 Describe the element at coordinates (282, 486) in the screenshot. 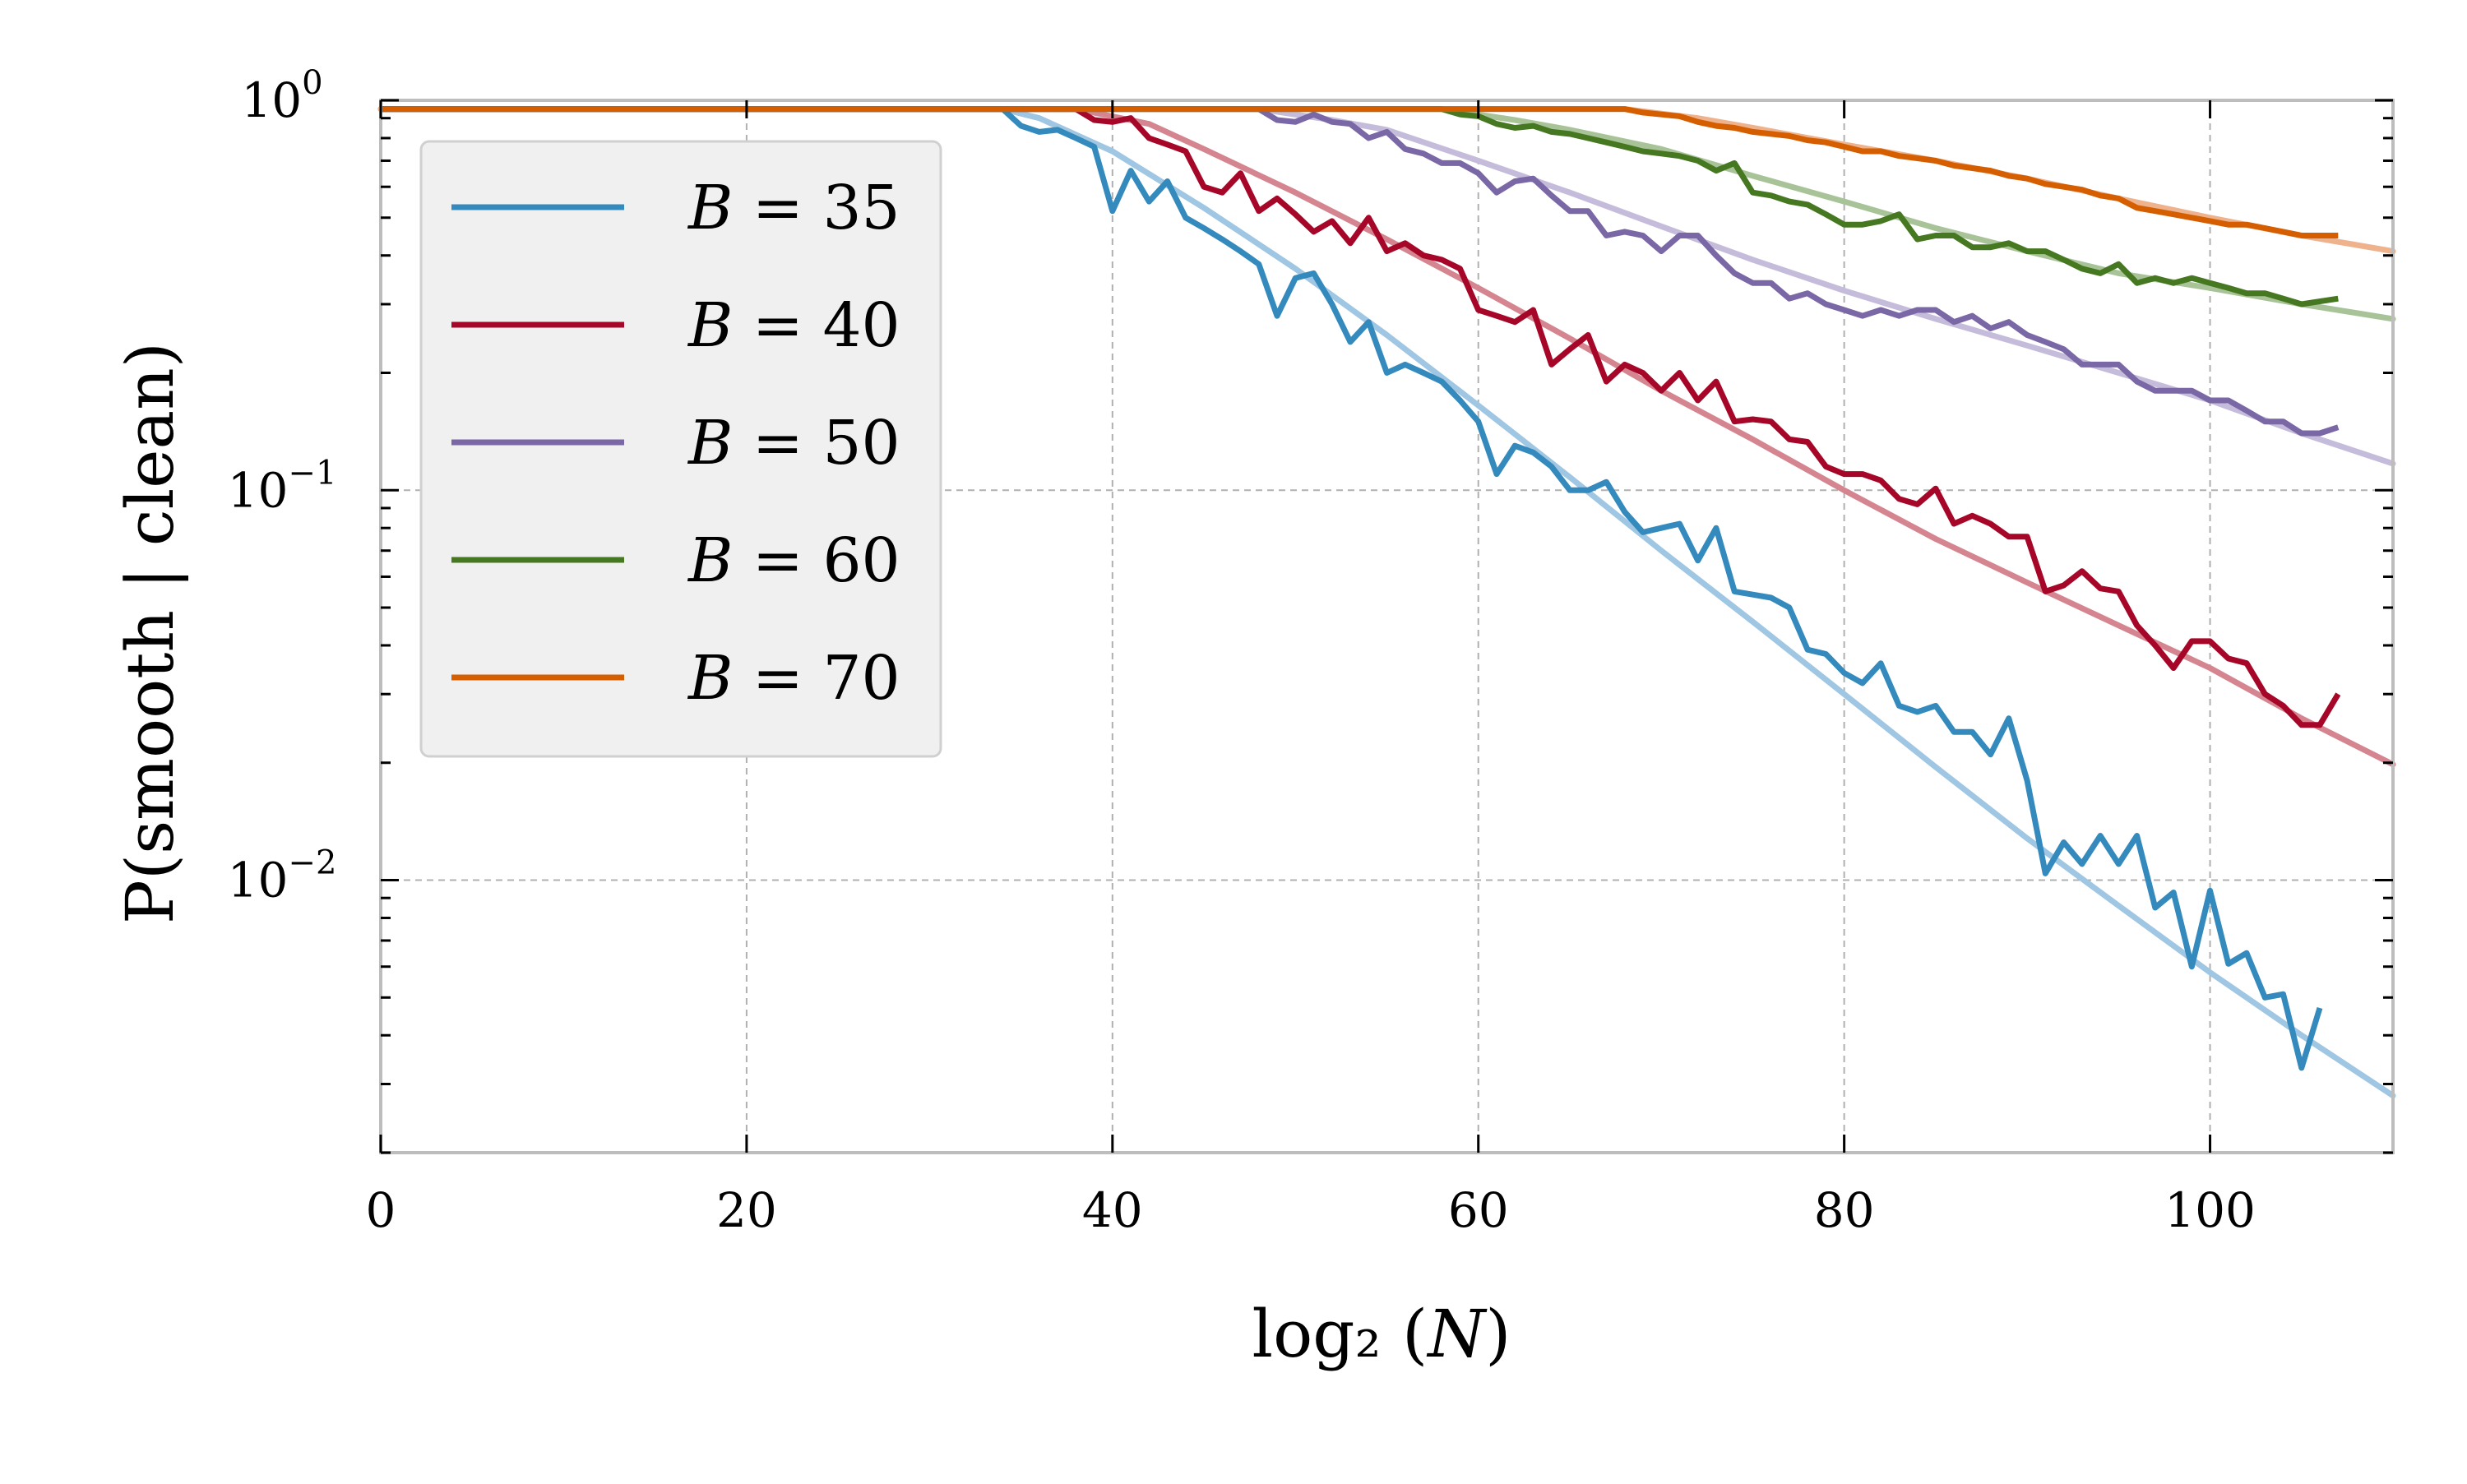

I see `y-tick-label: 10⁻¹` at that location.